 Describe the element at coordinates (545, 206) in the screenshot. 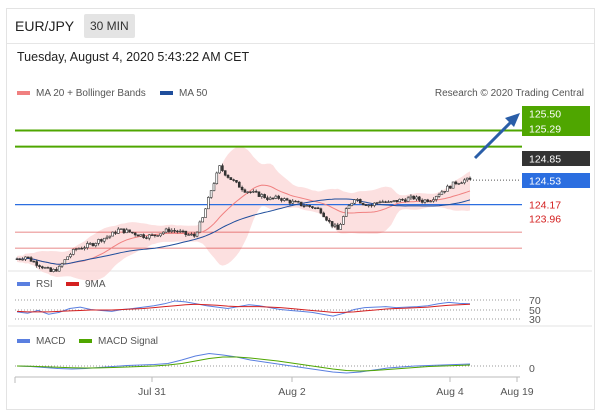

I see `level-label: 124.17` at that location.